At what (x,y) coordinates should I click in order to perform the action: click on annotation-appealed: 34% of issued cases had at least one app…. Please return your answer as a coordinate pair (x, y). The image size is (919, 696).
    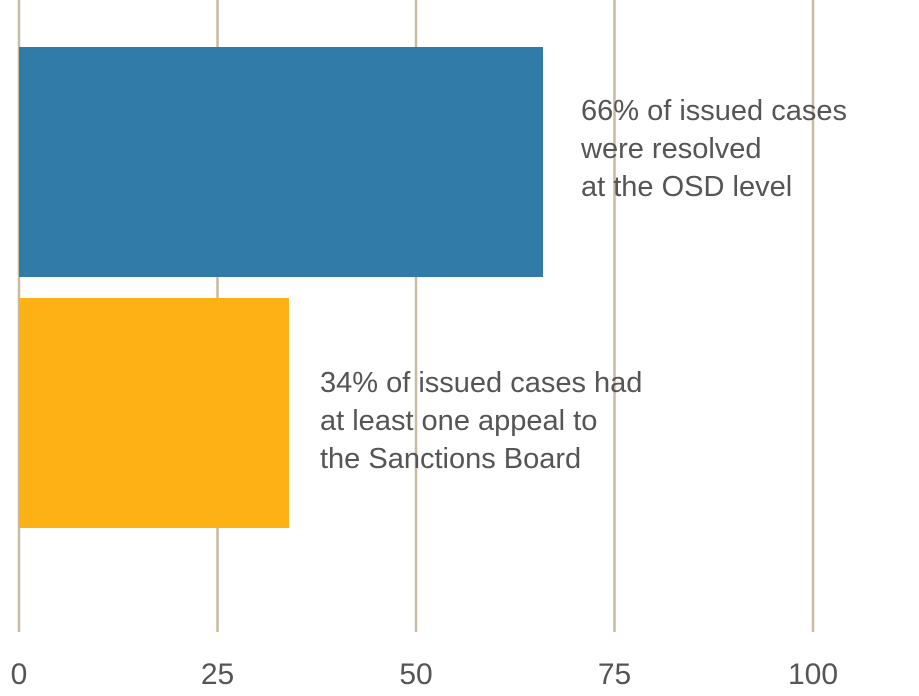
    Looking at the image, I should click on (481, 421).